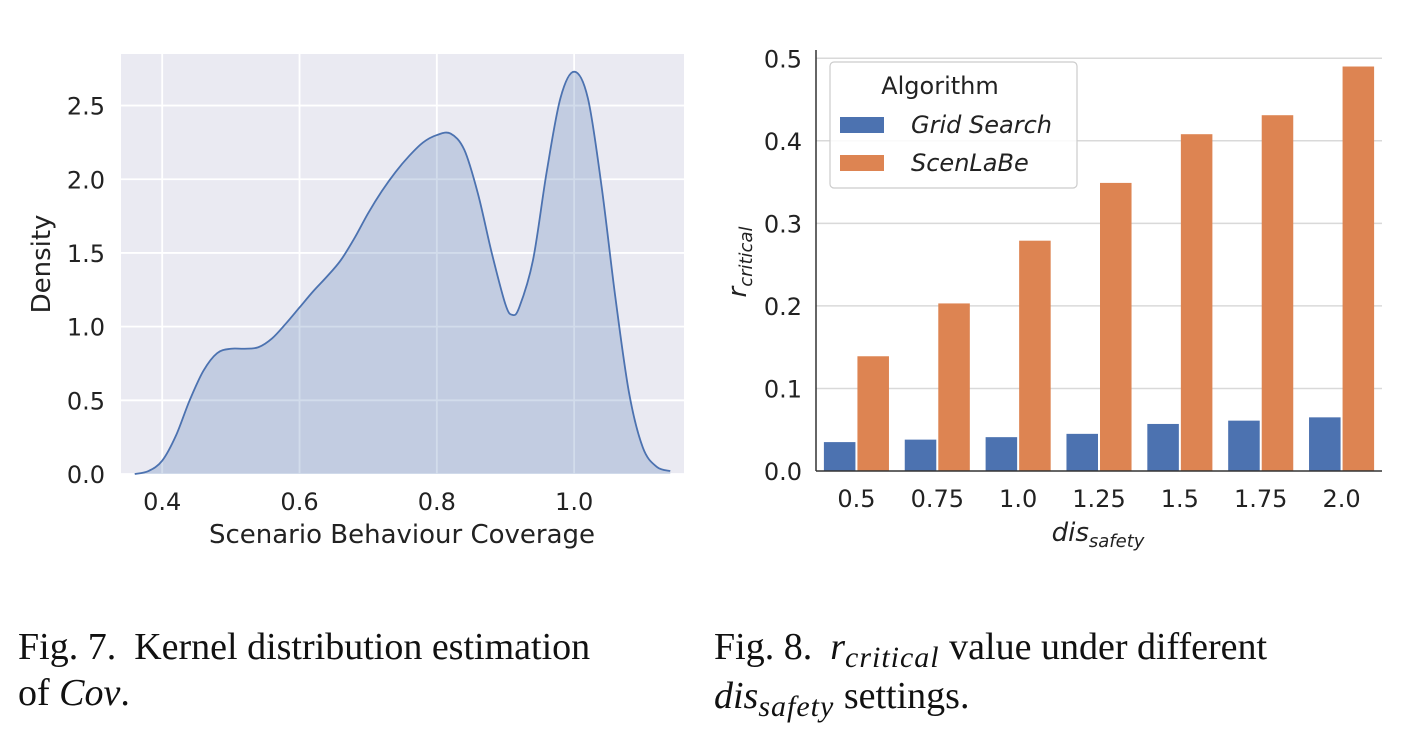  What do you see at coordinates (970, 163) in the screenshot?
I see `legend-label-scenlabe: ScenLaBe` at bounding box center [970, 163].